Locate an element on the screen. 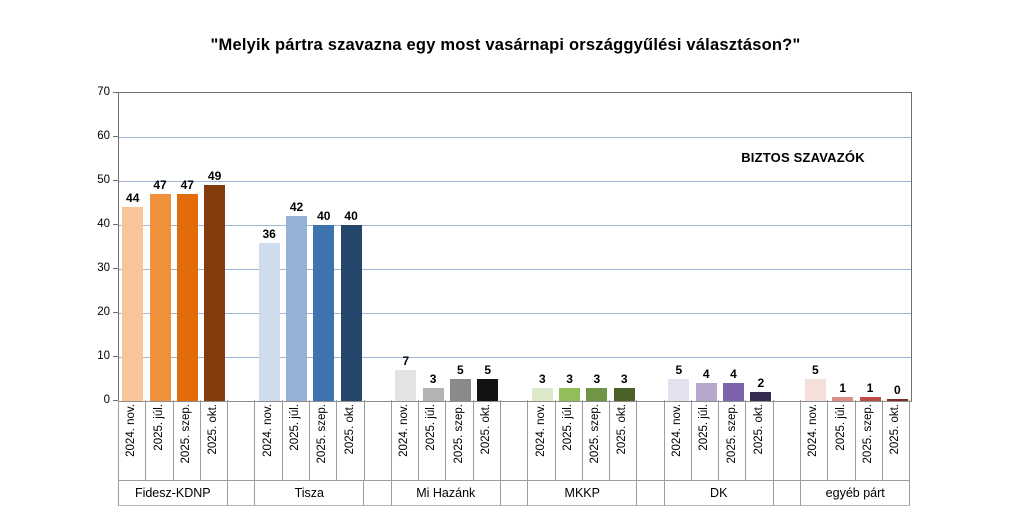  date-cell-egyéb párt-2025. júl.: 2025. júl. is located at coordinates (842, 440).